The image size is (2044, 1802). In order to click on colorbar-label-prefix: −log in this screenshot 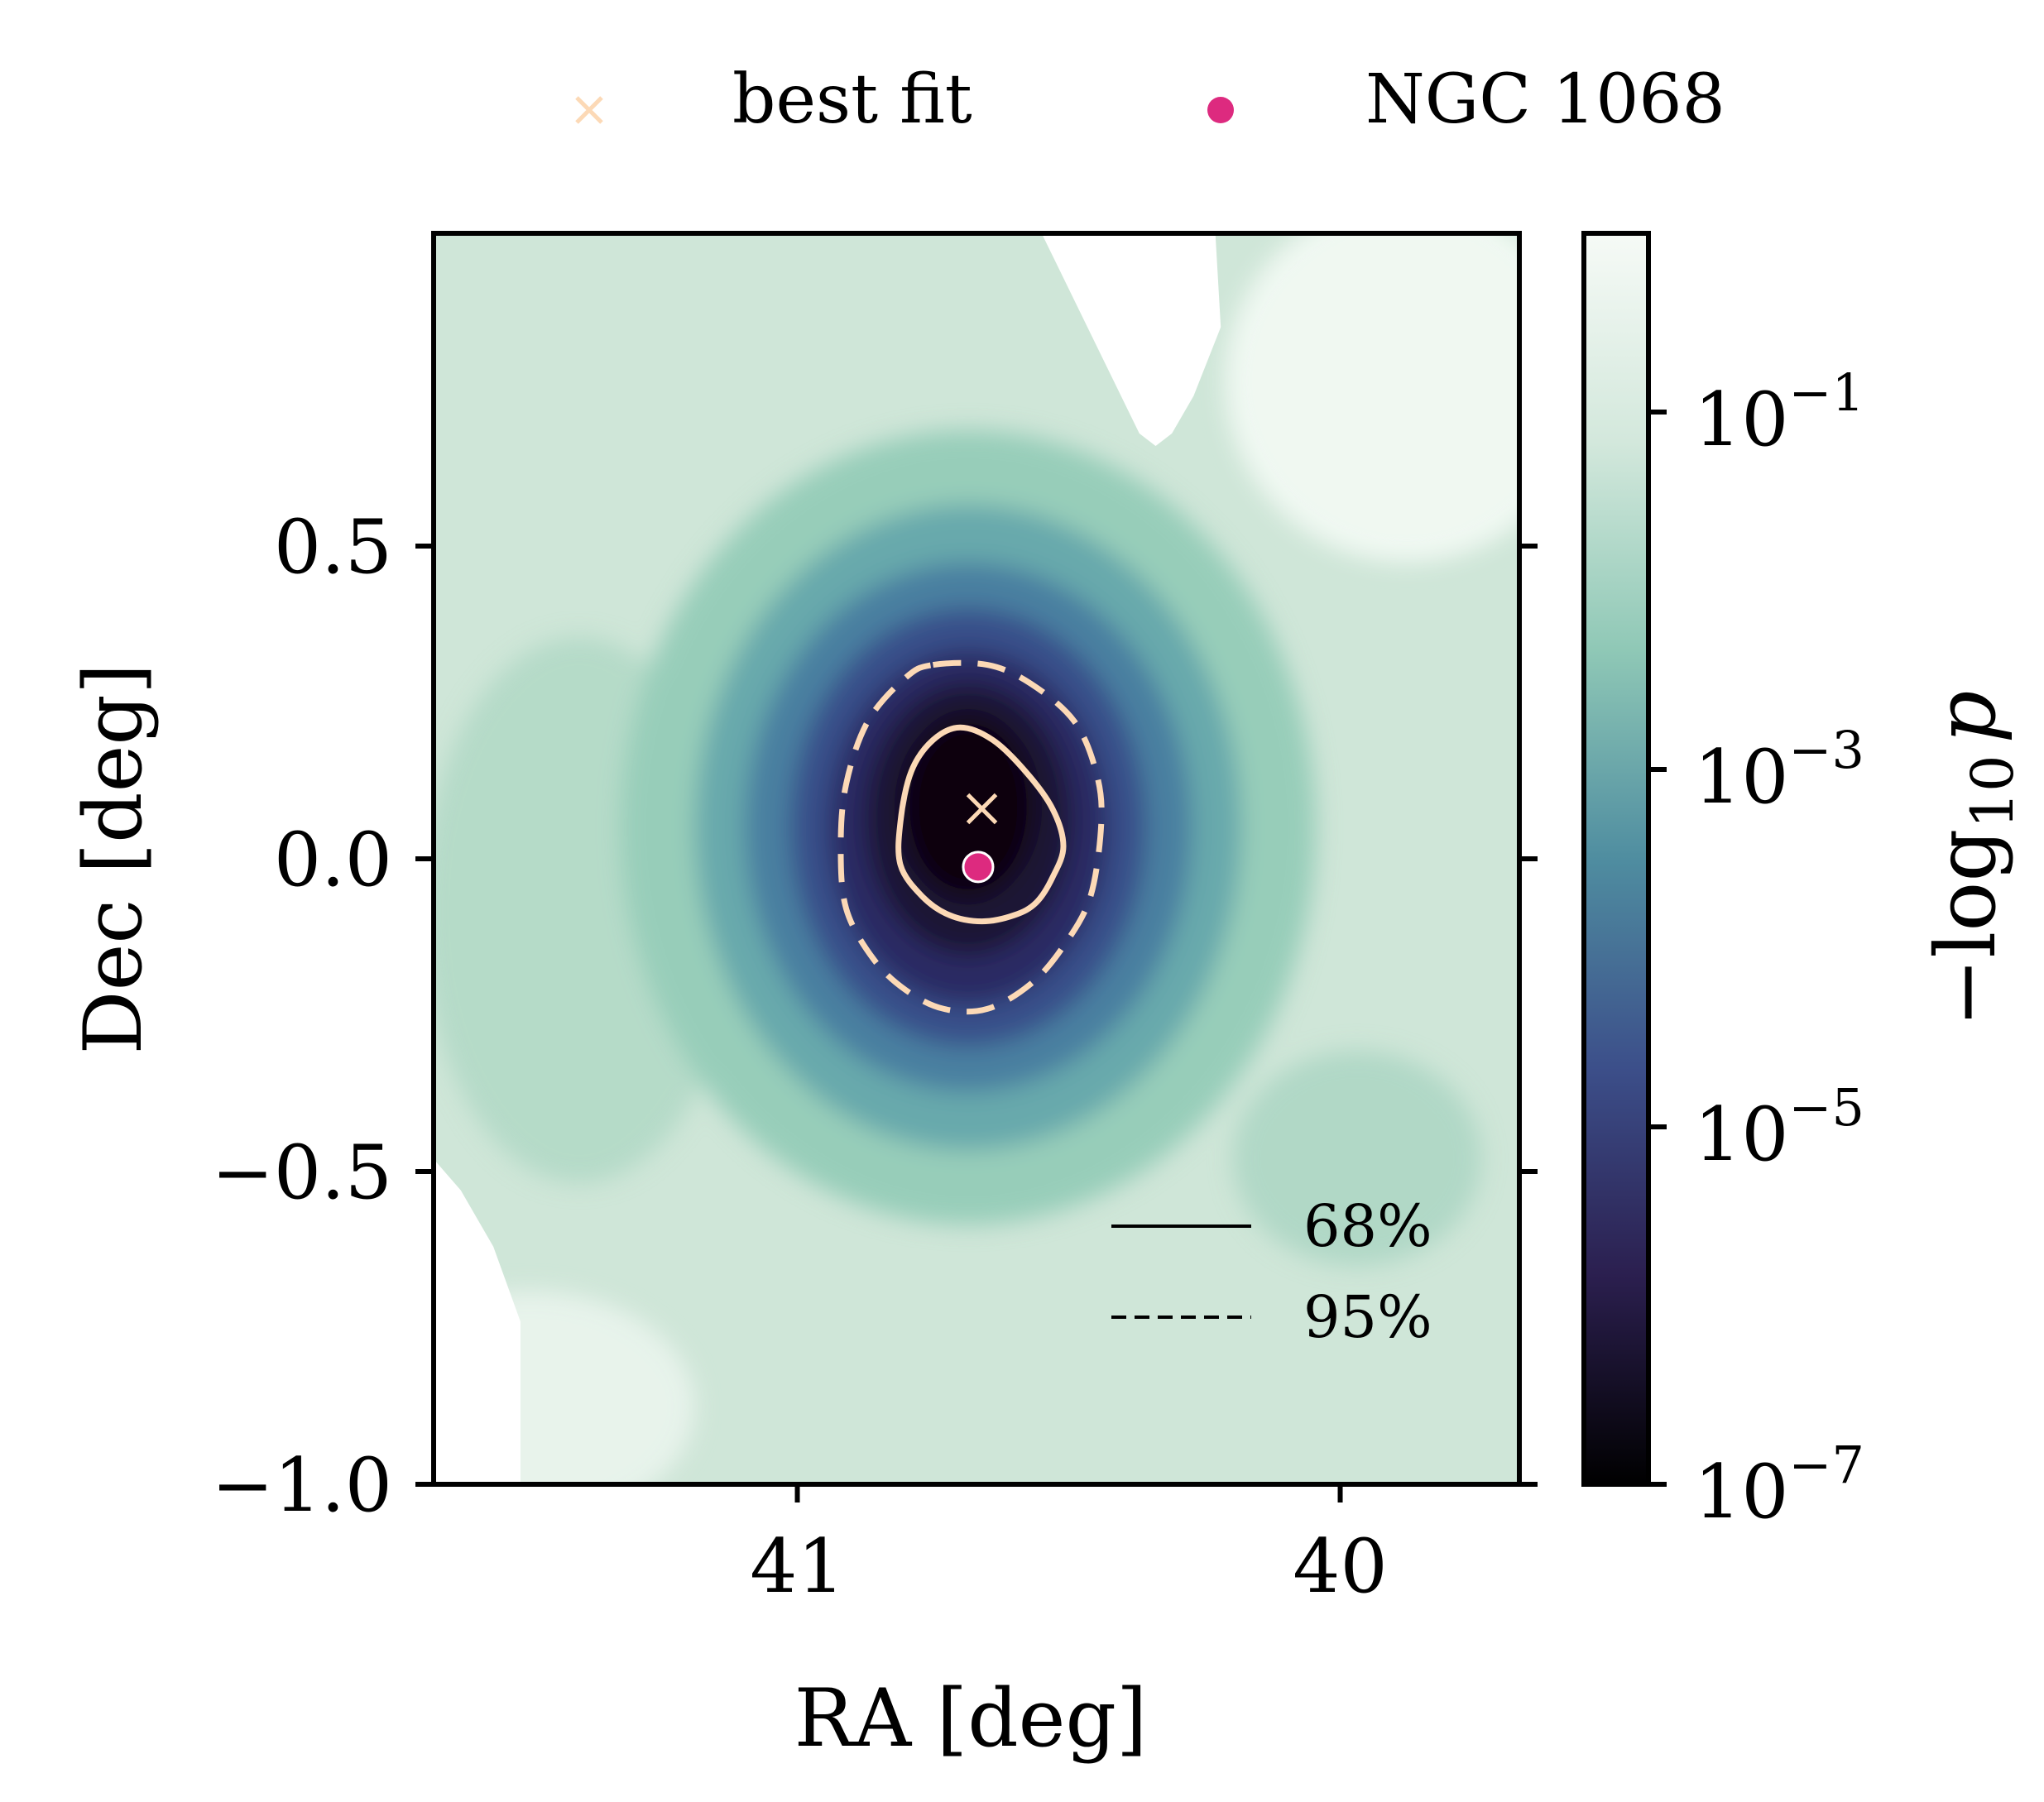, I will do `click(1966, 928)`.